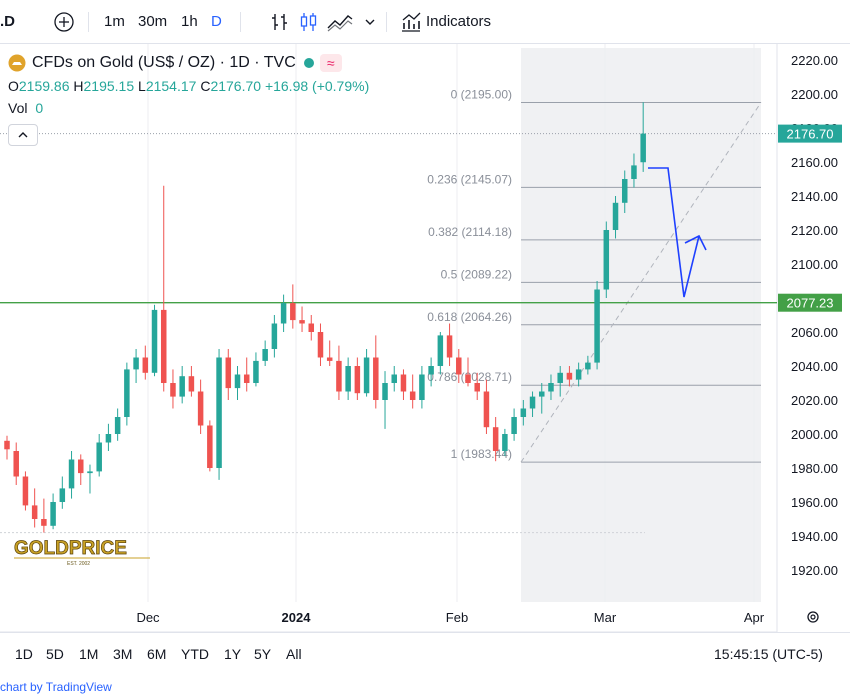  What do you see at coordinates (370, 22) in the screenshot?
I see `chevron-down-icon` at bounding box center [370, 22].